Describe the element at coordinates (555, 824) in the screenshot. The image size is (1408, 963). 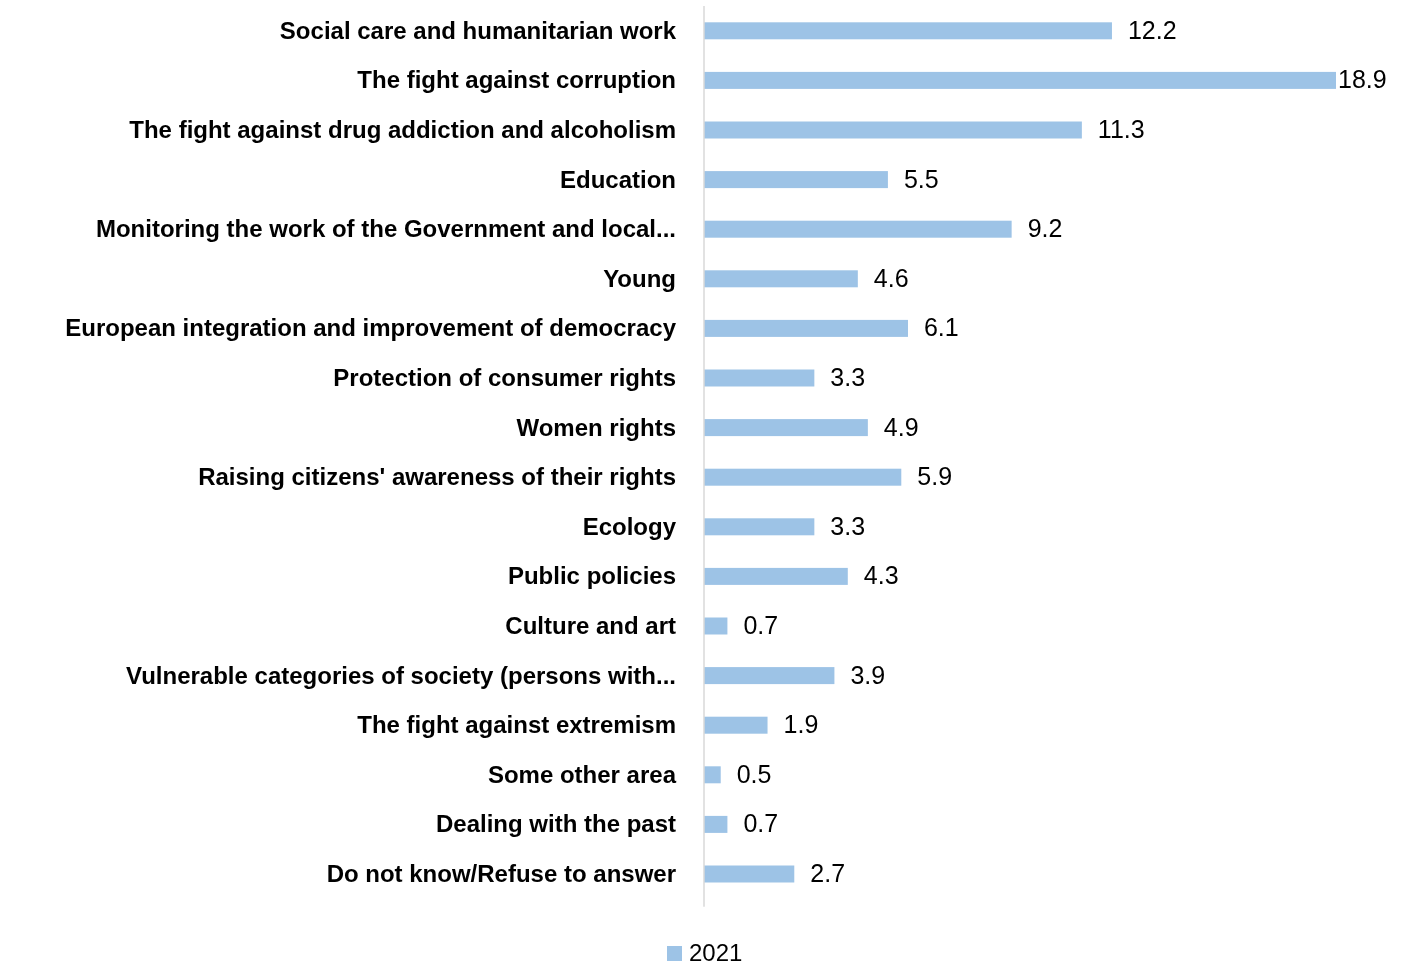
I see `y-tick-label: Dealing with the past` at that location.